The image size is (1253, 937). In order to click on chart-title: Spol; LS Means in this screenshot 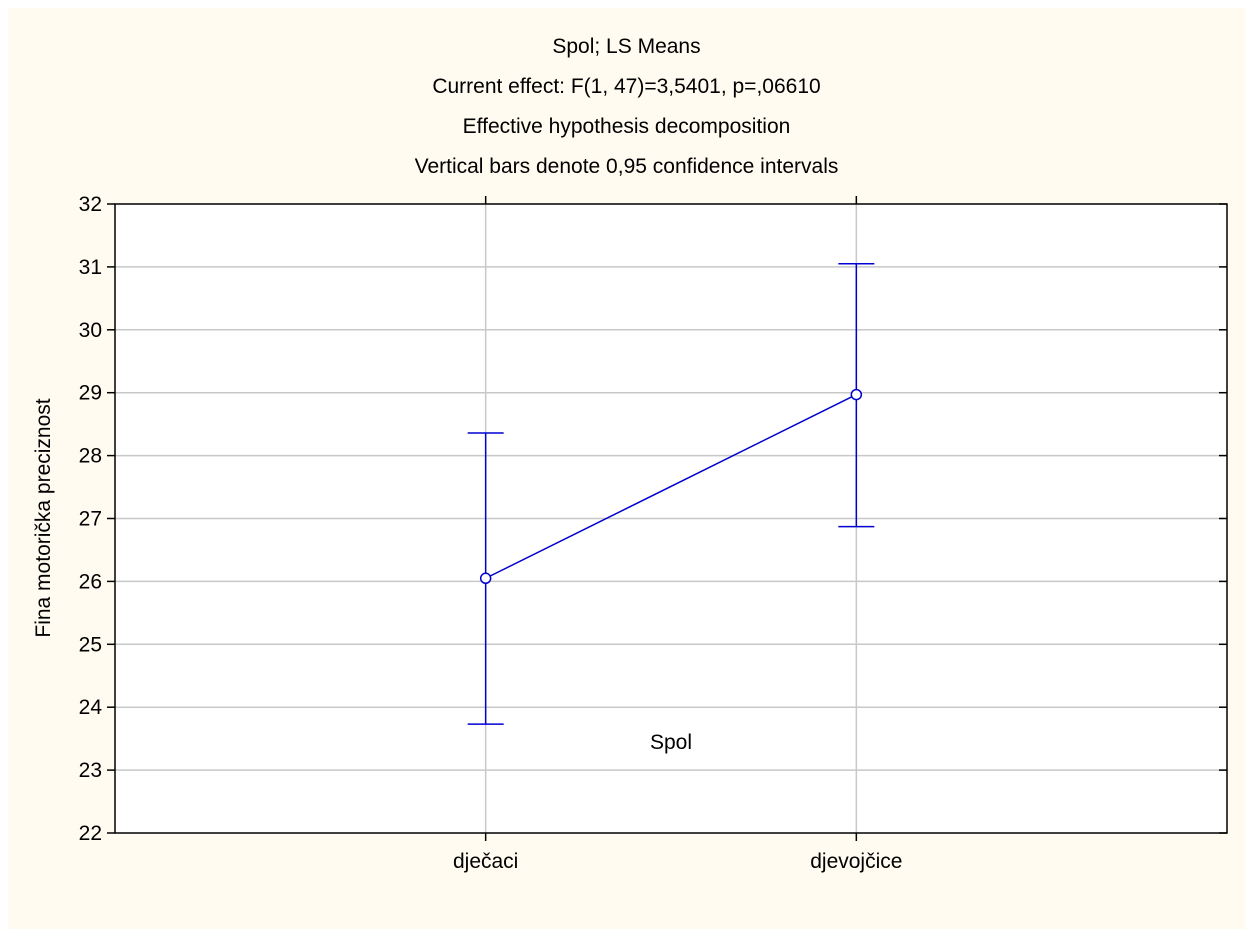, I will do `click(626, 46)`.